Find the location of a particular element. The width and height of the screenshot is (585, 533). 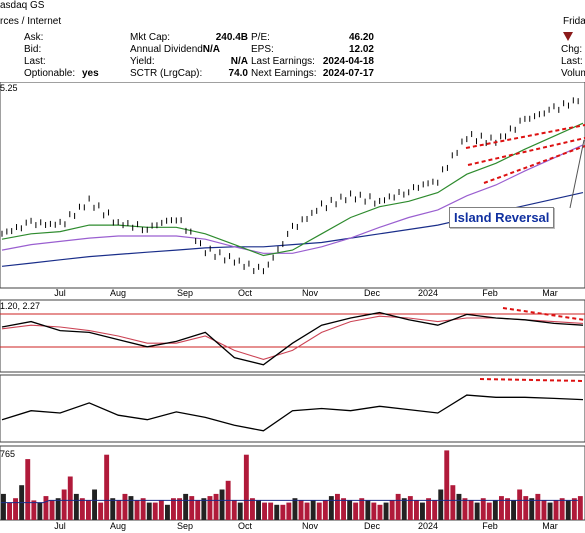

x-label-5: Dec is located at coordinates (372, 293).